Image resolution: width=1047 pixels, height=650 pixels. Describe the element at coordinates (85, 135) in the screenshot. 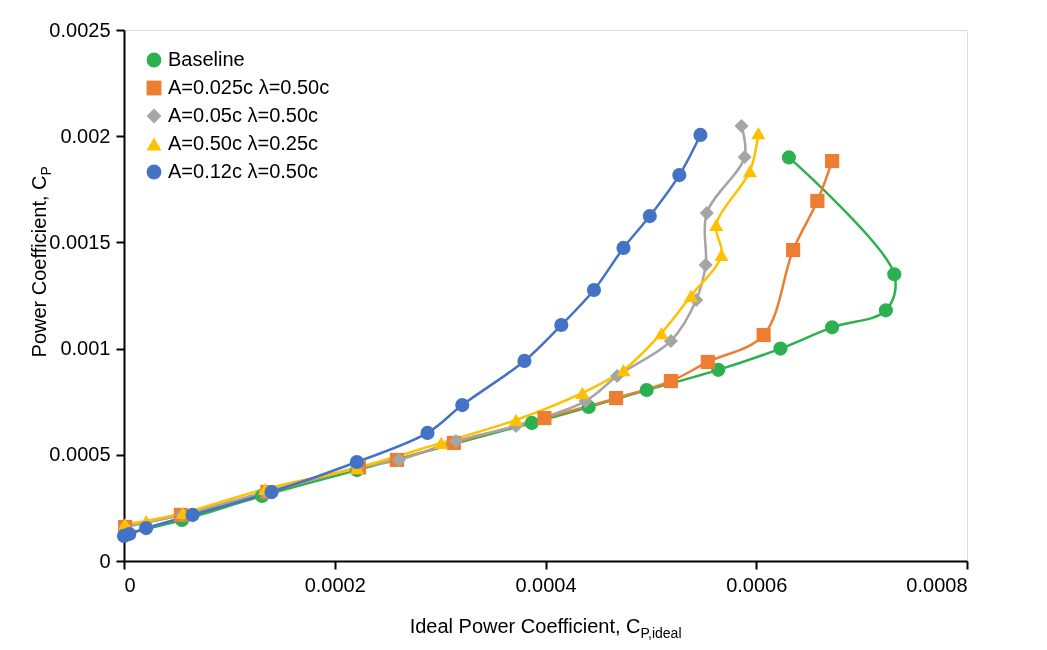

I see `y-tick-label: 0.002` at that location.